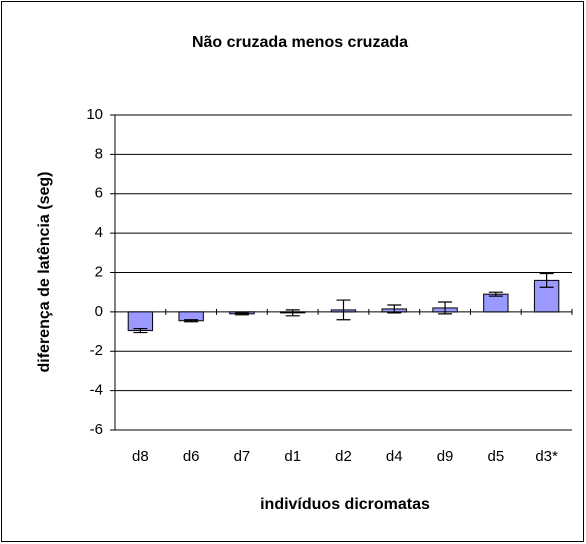 The width and height of the screenshot is (586, 544). I want to click on x-tick-label: d3*, so click(546, 456).